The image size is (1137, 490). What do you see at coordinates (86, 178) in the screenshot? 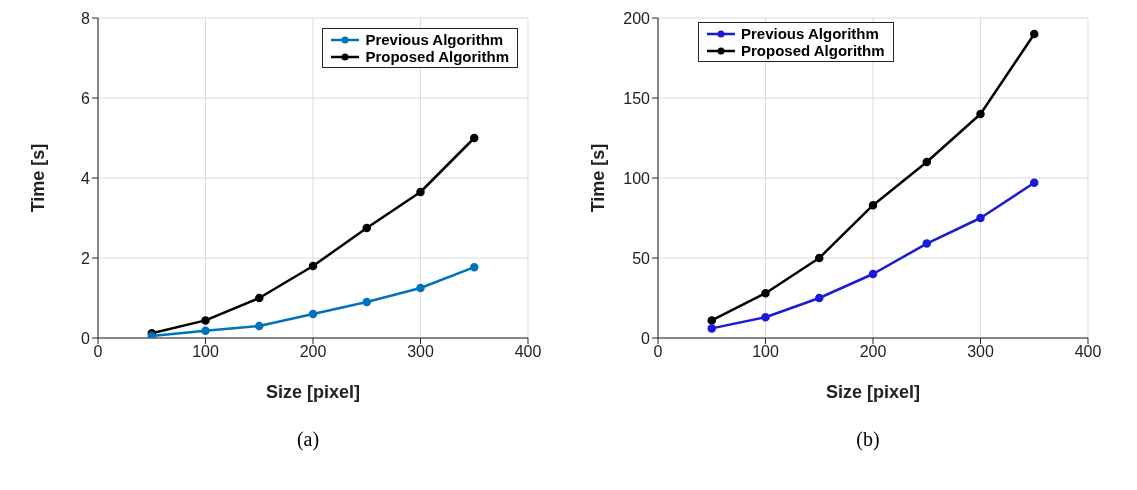
I see `y-tick-label: 4` at bounding box center [86, 178].